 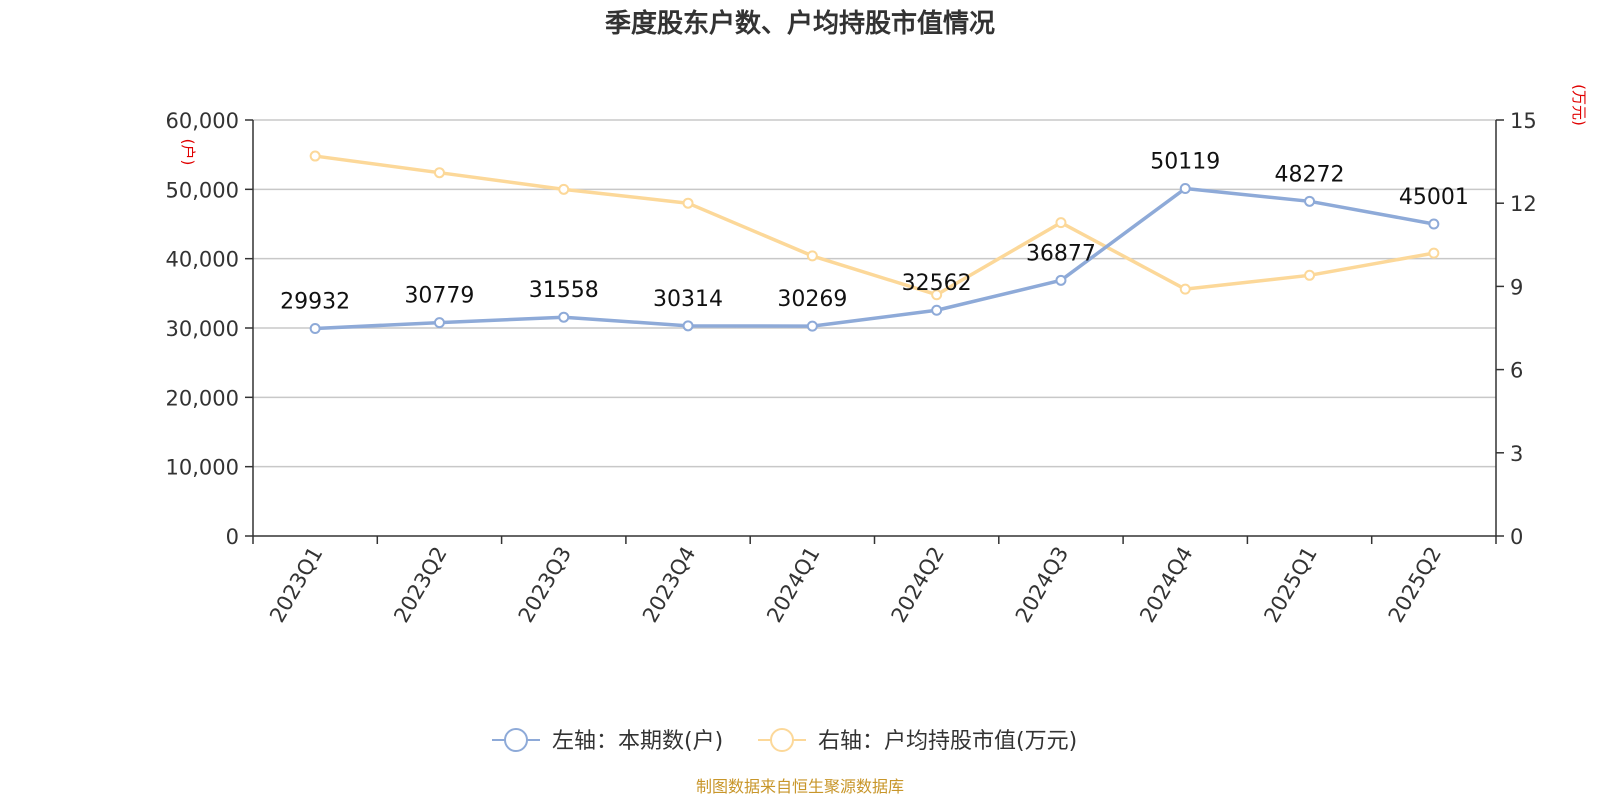 I want to click on x-tick-label: 2025Q1, so click(x=1290, y=585).